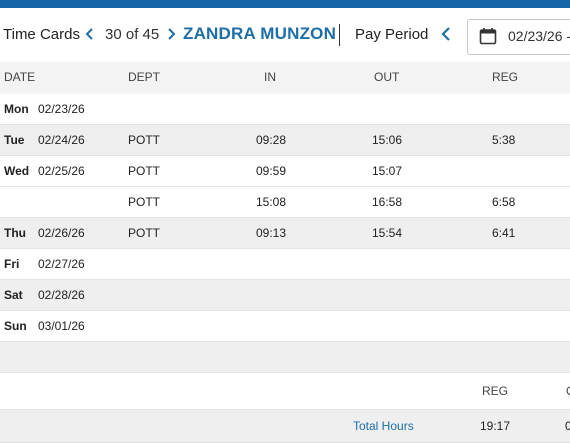 The height and width of the screenshot is (443, 570). I want to click on chevron-right-icon, so click(172, 34).